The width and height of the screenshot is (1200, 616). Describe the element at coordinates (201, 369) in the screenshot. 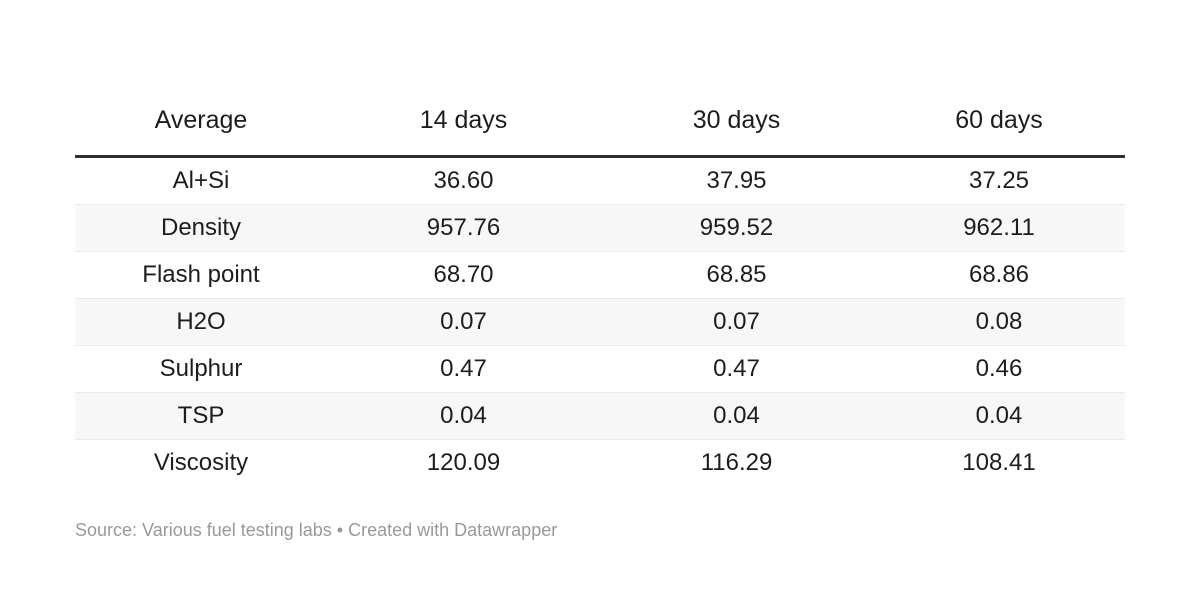

I see `row-label: Sulphur` at that location.